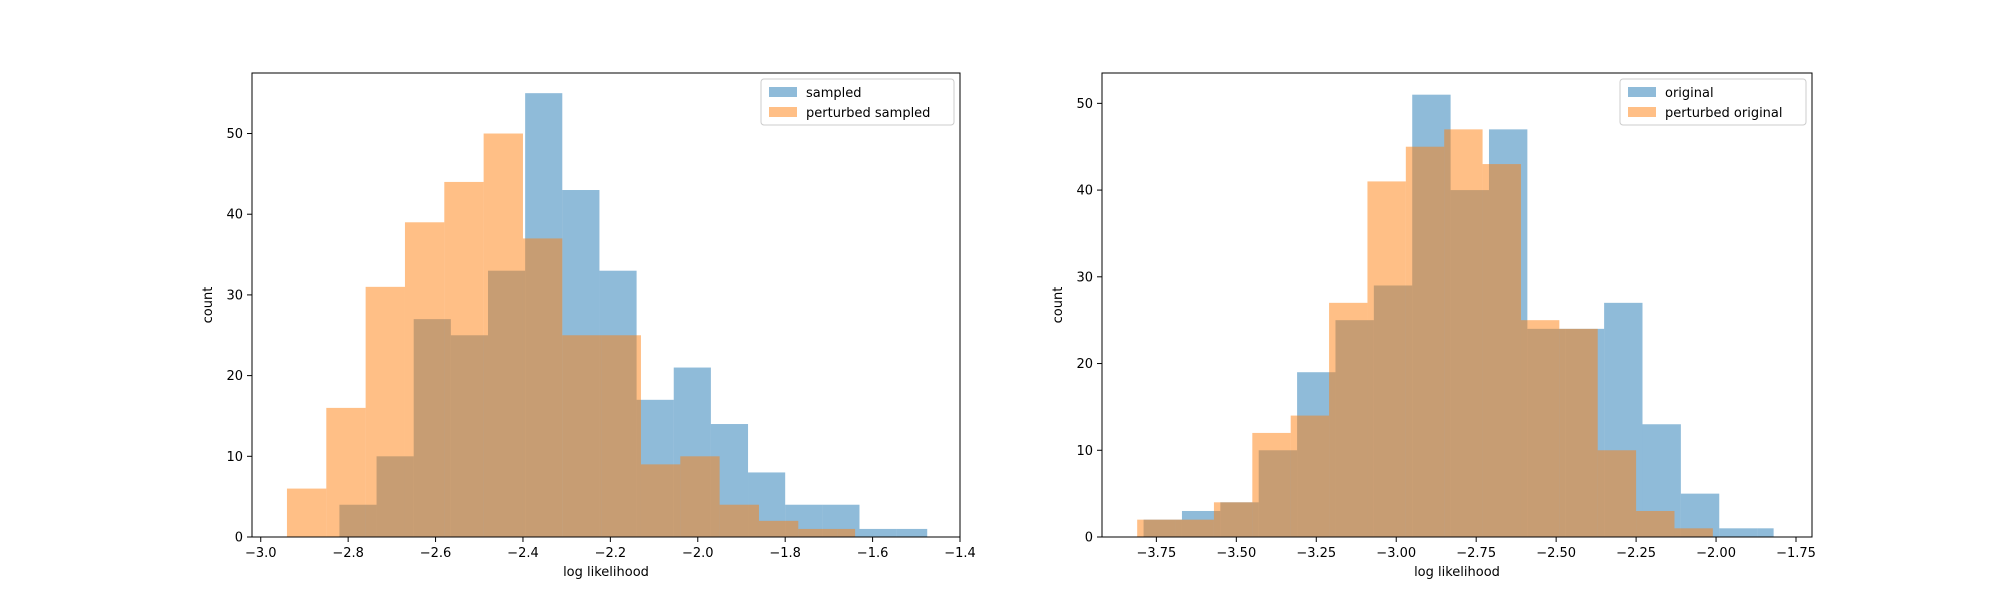 The width and height of the screenshot is (2000, 600). Describe the element at coordinates (1236, 553) in the screenshot. I see `x-tick-label: −3.50` at that location.